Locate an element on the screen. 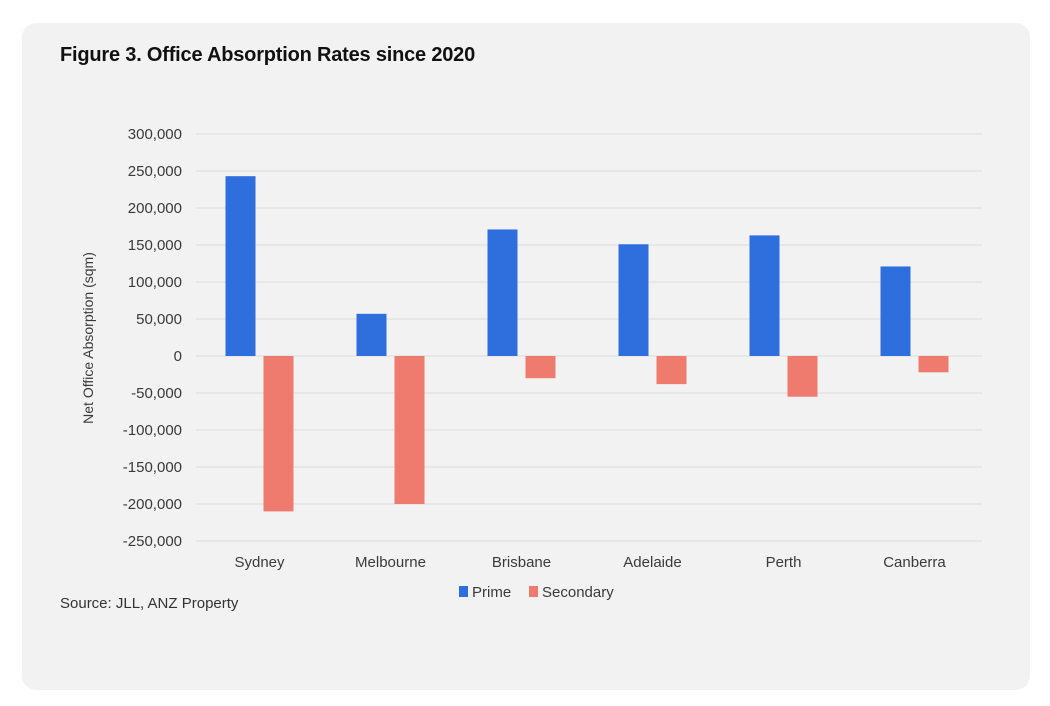  legend: Prime Secondary is located at coordinates (536, 592).